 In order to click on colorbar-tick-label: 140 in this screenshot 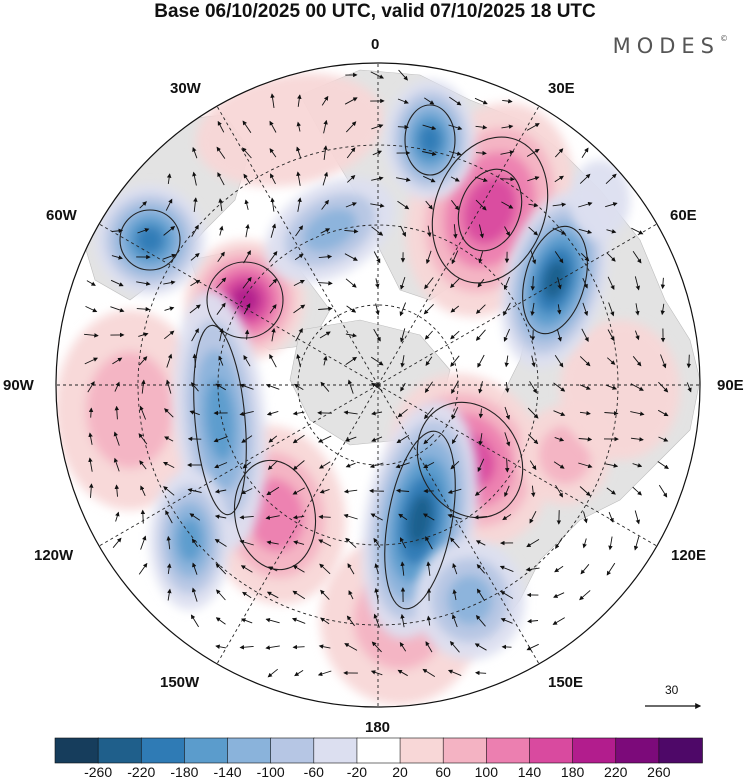, I will do `click(529, 772)`.